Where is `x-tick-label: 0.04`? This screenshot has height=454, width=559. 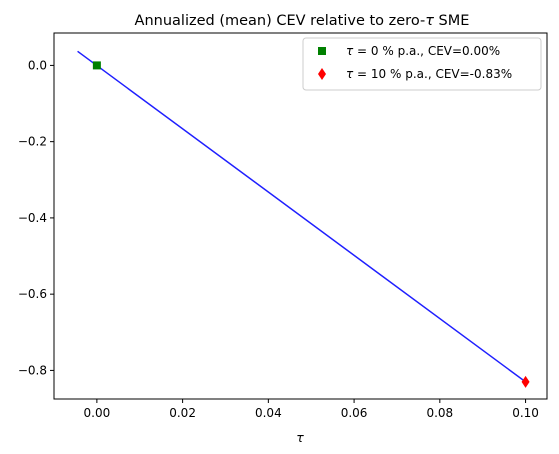
x-tick-label: 0.04 is located at coordinates (268, 413).